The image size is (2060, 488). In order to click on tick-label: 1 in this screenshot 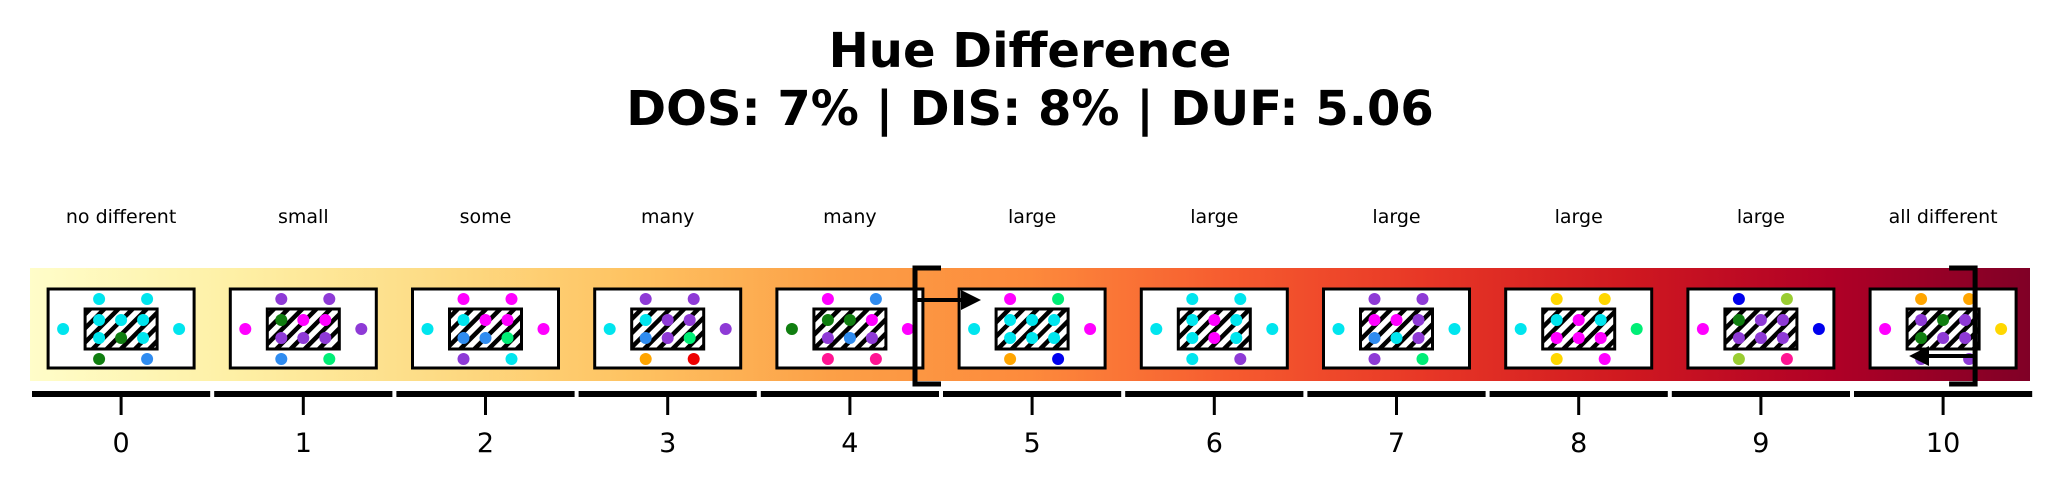, I will do `click(303, 443)`.